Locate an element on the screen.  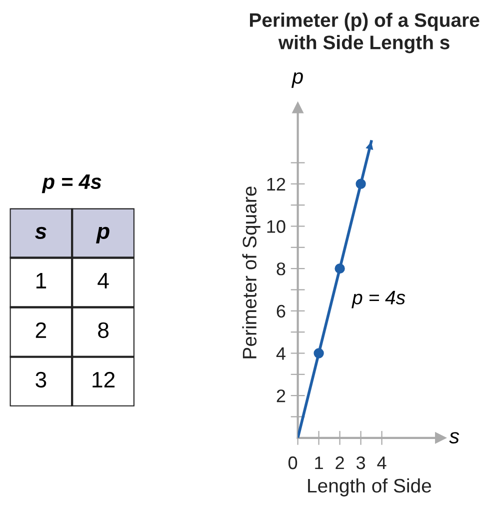
x-tick-label: 2 is located at coordinates (340, 463).